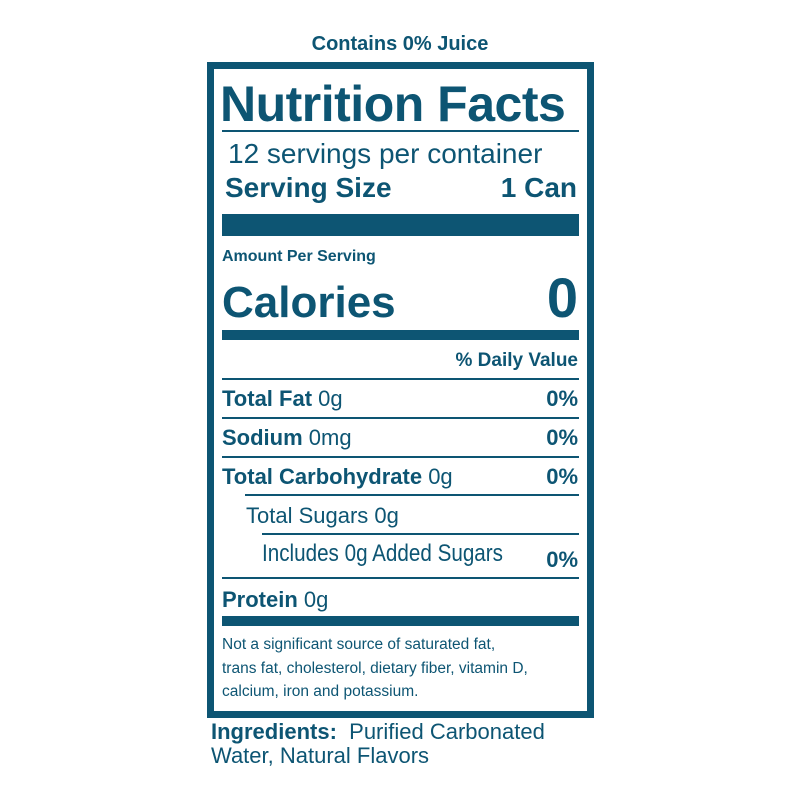  Describe the element at coordinates (516, 360) in the screenshot. I see `daily-value-header: % Daily Value` at that location.